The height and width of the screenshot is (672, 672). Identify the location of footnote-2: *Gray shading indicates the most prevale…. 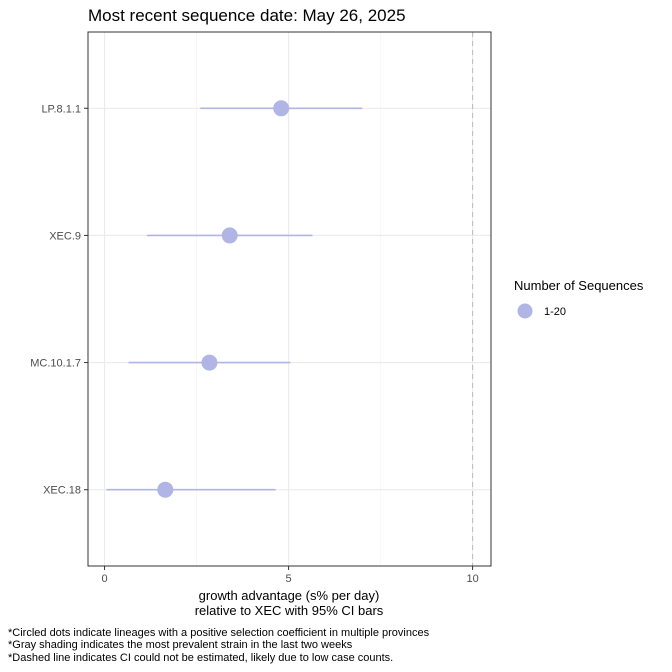
(180, 645).